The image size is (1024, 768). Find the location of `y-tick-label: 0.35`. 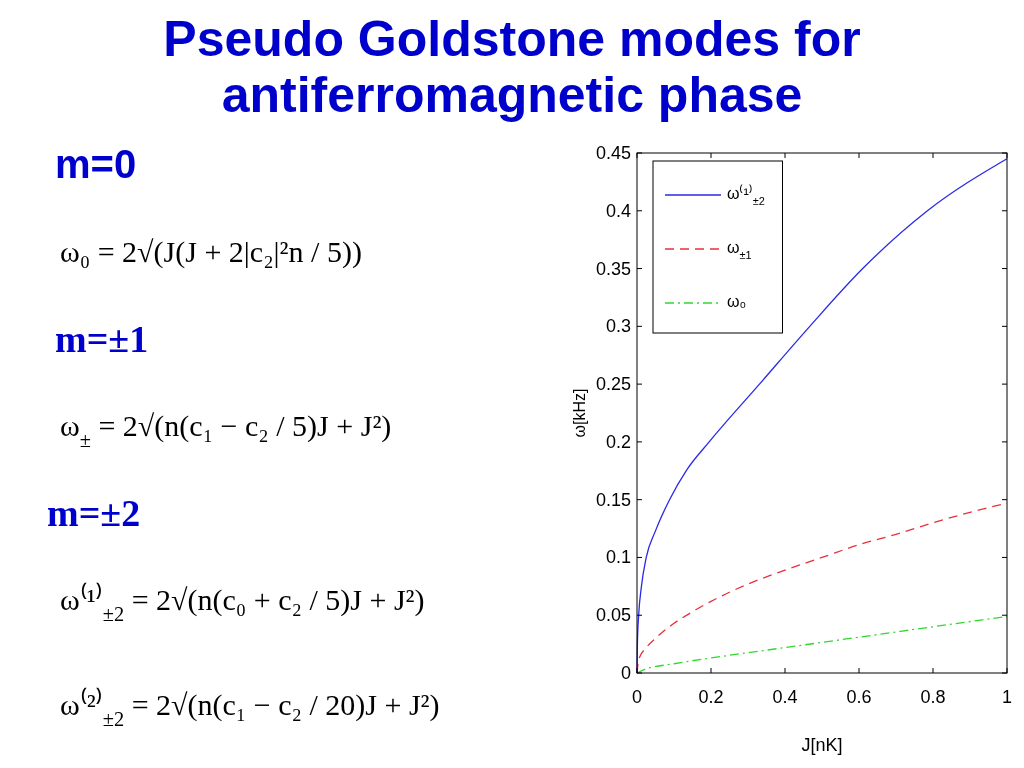

y-tick-label: 0.35 is located at coordinates (613, 268).